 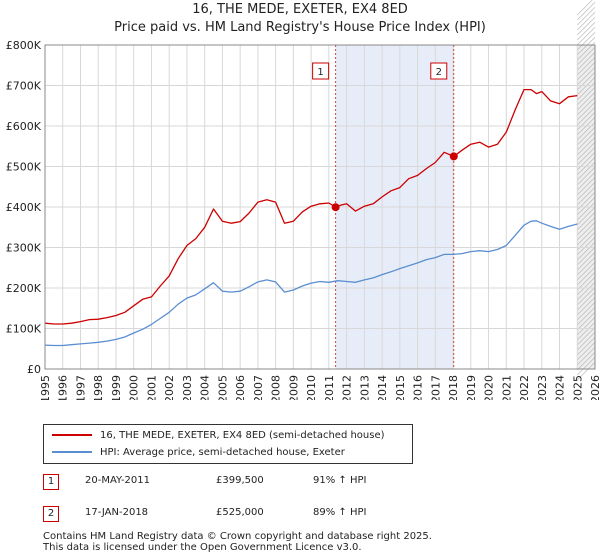 I want to click on x-tick-label: 2023, so click(x=542, y=387).